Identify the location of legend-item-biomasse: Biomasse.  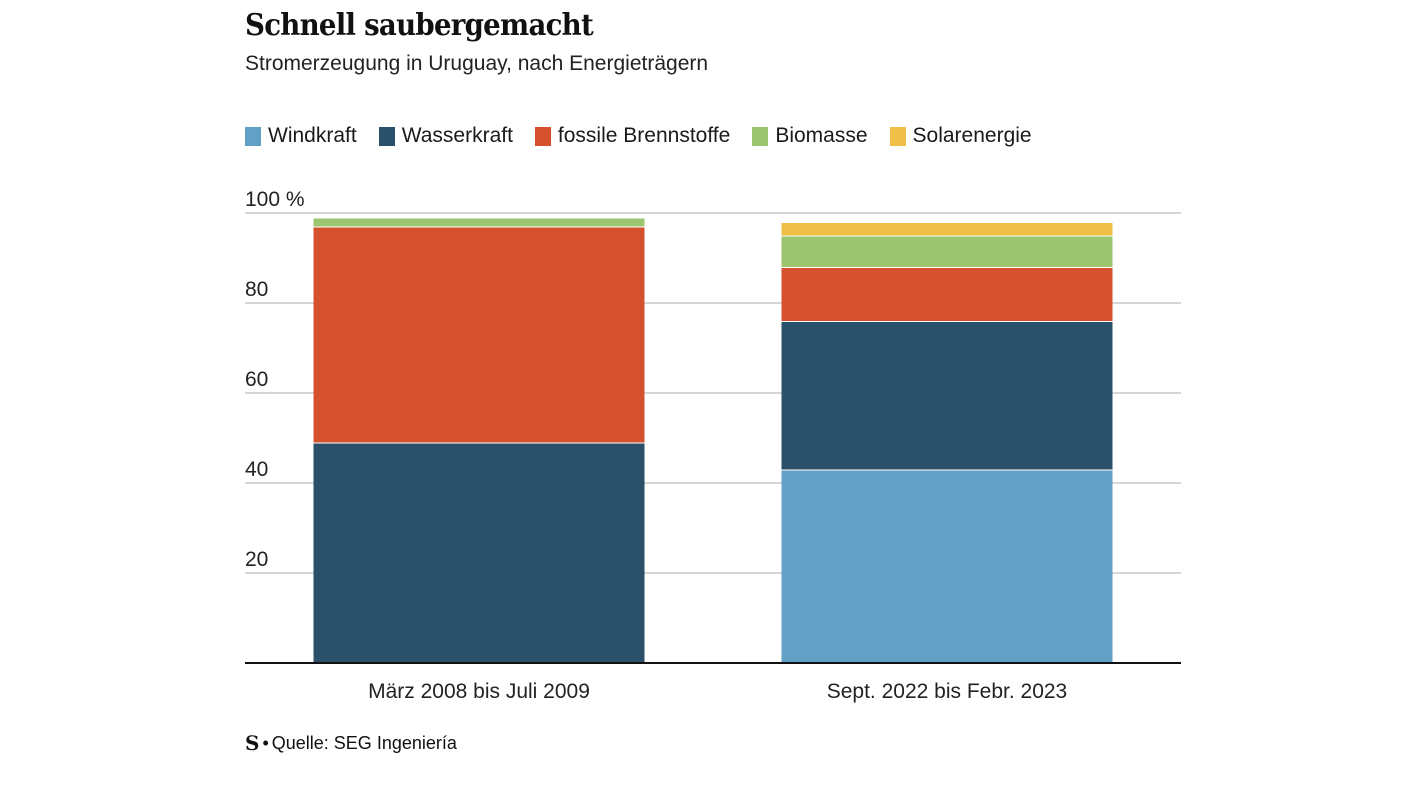
(810, 136).